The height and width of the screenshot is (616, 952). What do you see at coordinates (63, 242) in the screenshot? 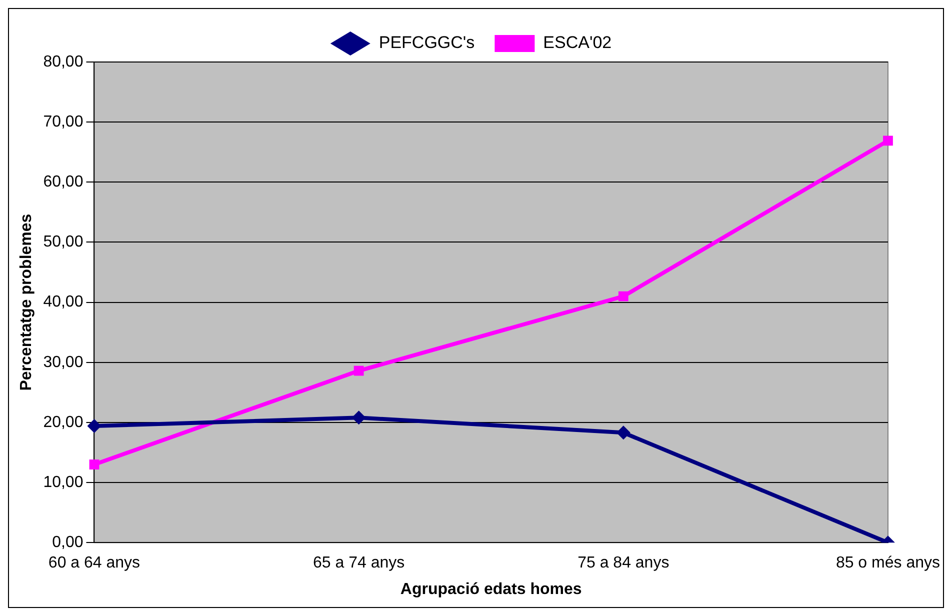
I see `y-tick-label: 50,00` at bounding box center [63, 242].